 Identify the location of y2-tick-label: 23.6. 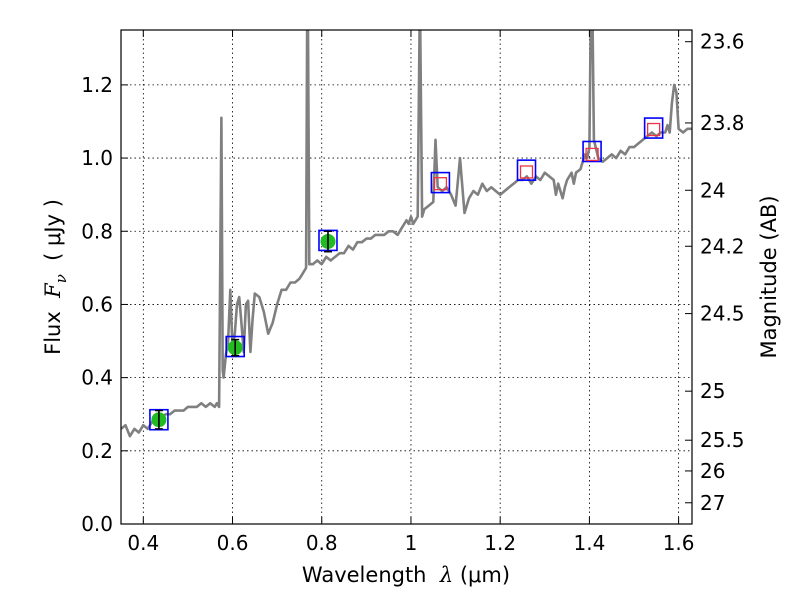
(722, 42).